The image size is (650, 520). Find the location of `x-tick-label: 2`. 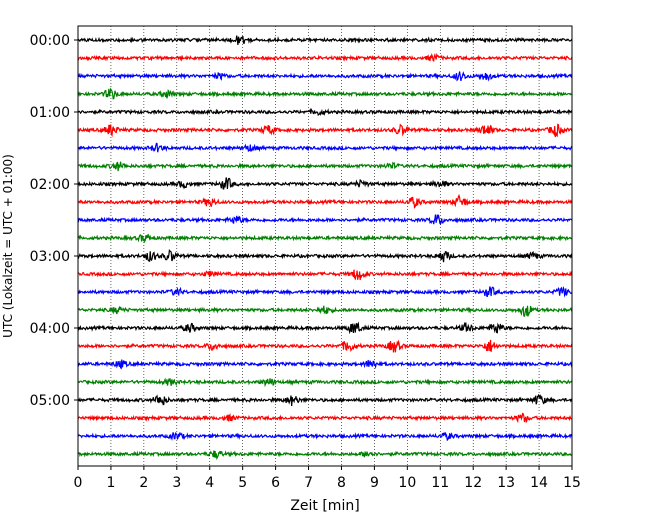

x-tick-label: 2 is located at coordinates (143, 483).